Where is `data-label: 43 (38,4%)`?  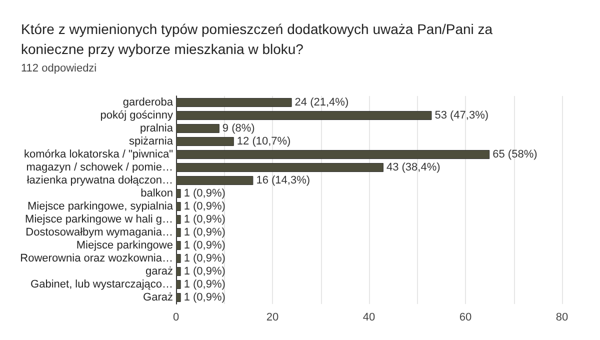
data-label: 43 (38,4%) is located at coordinates (413, 168).